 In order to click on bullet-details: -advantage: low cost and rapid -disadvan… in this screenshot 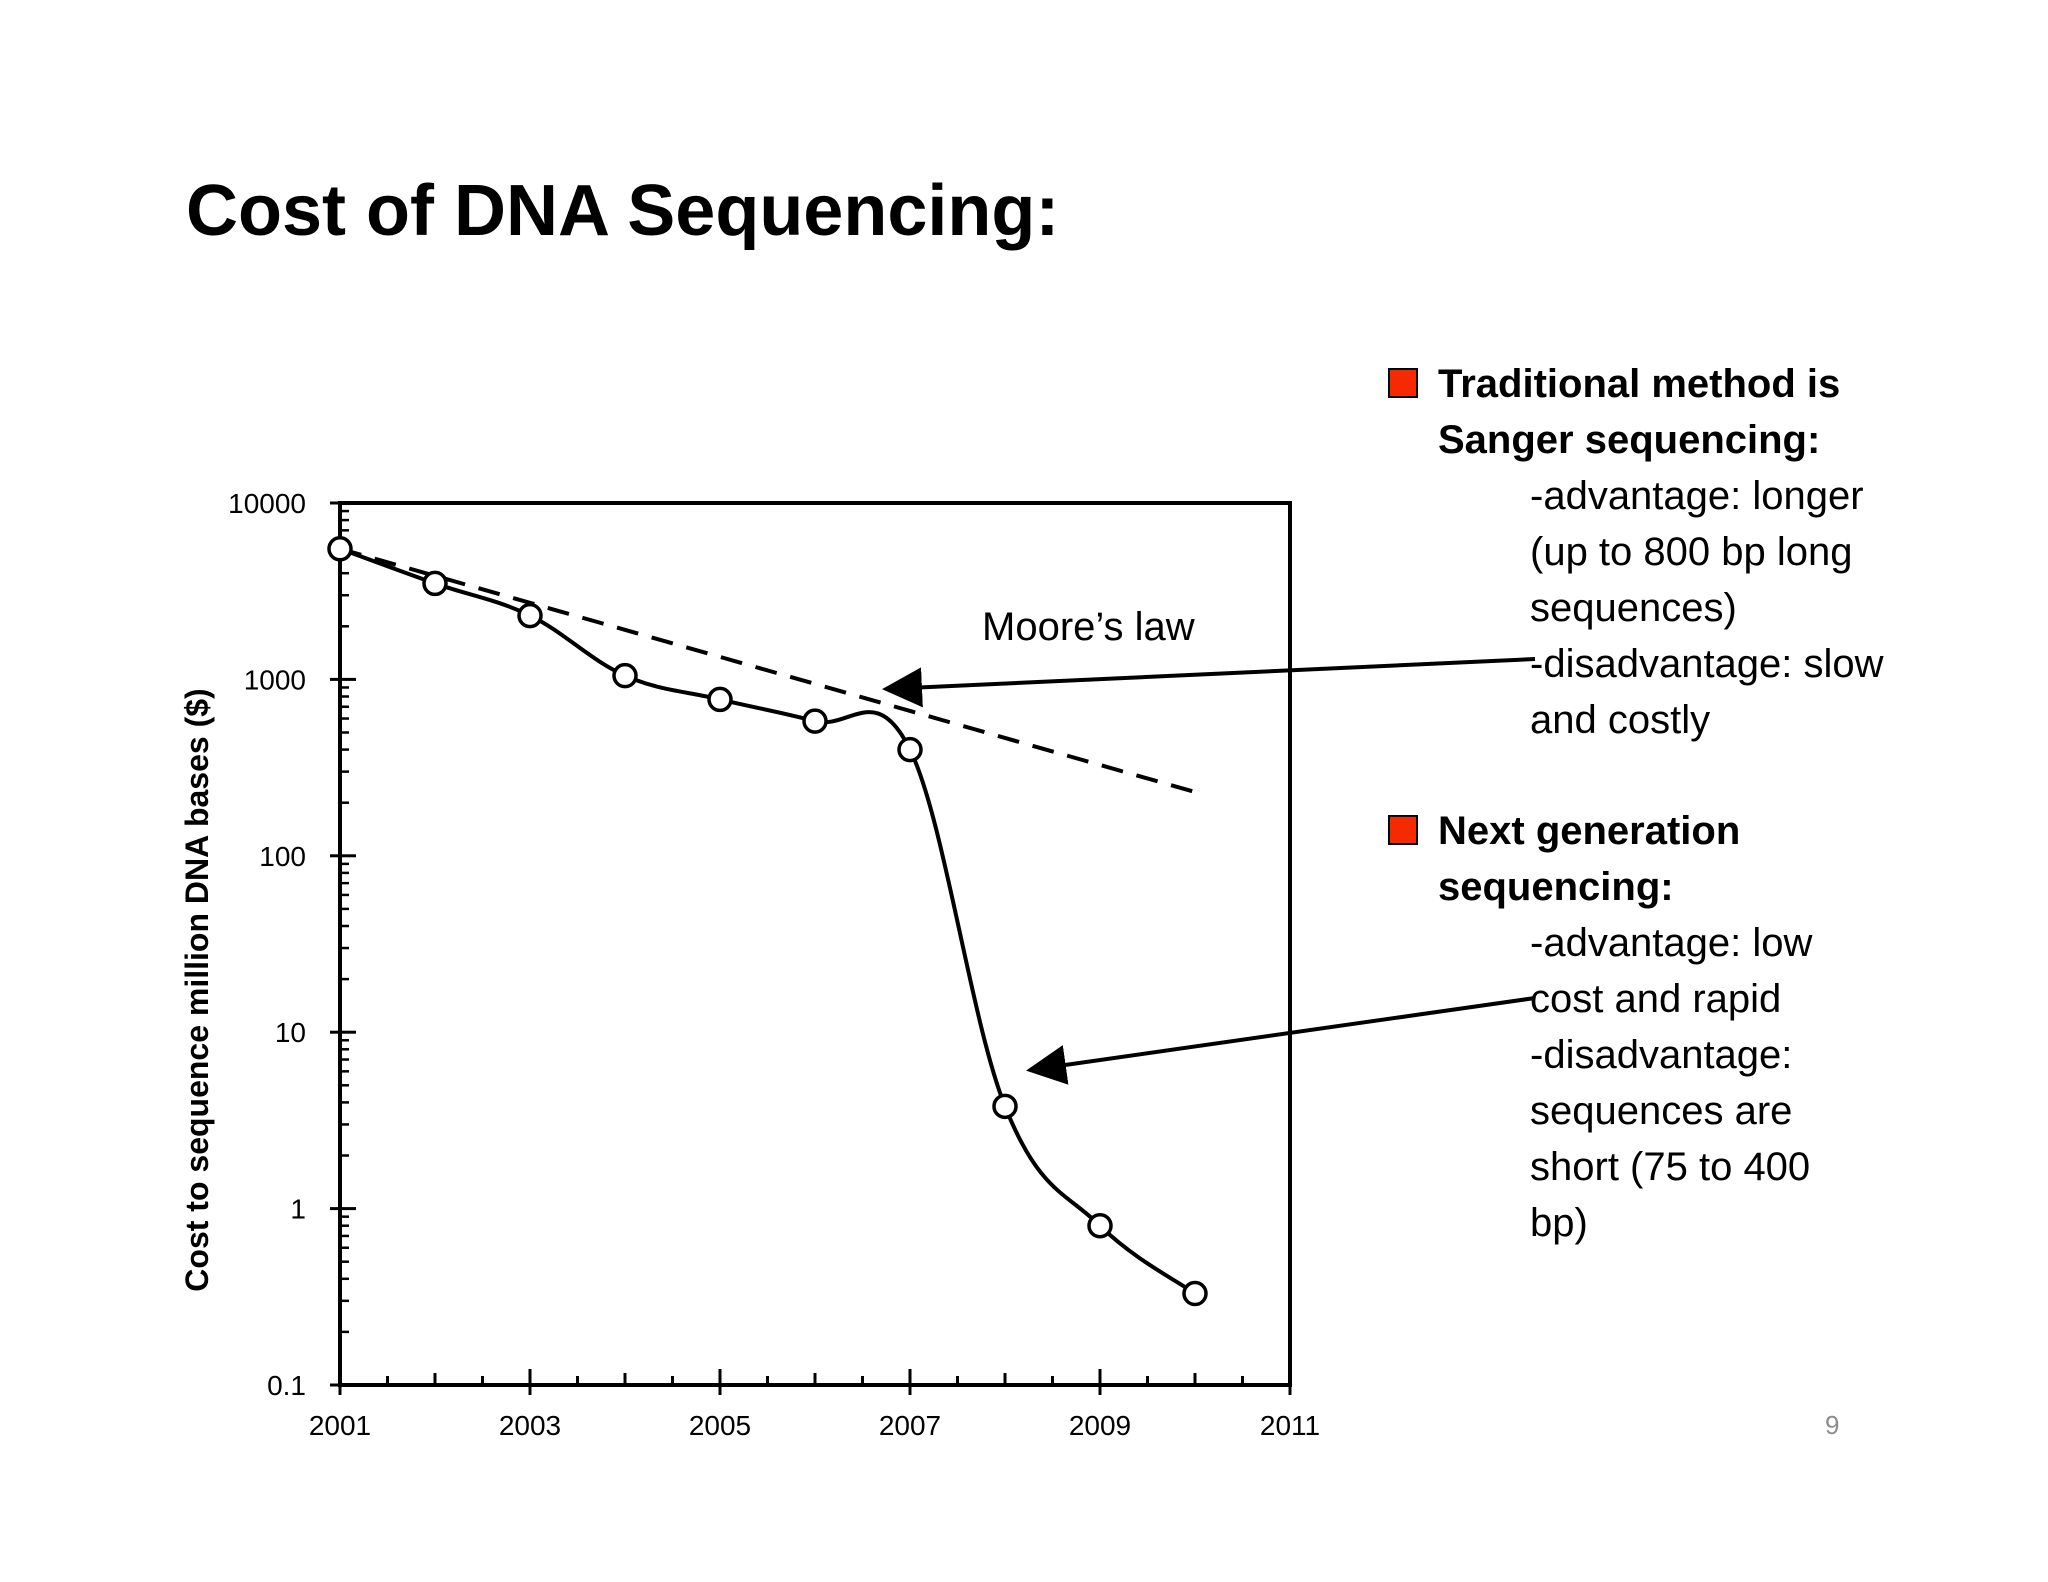, I will do `click(1671, 1083)`.